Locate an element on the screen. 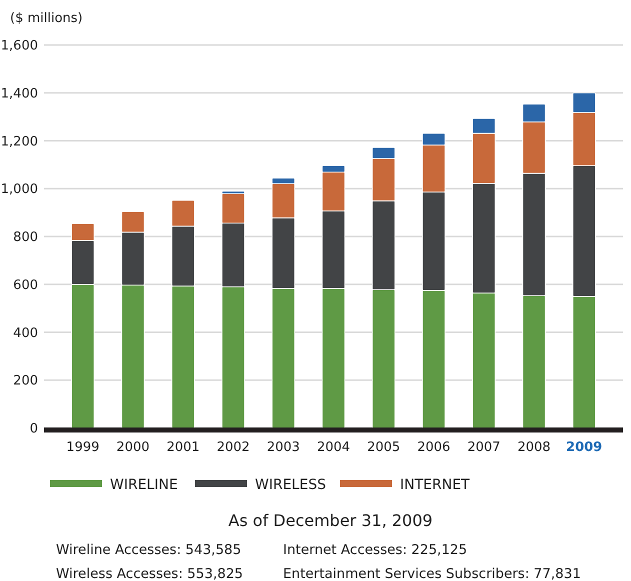 Image resolution: width=631 pixels, height=581 pixels. y-tick-label: 1,000 is located at coordinates (19, 190).